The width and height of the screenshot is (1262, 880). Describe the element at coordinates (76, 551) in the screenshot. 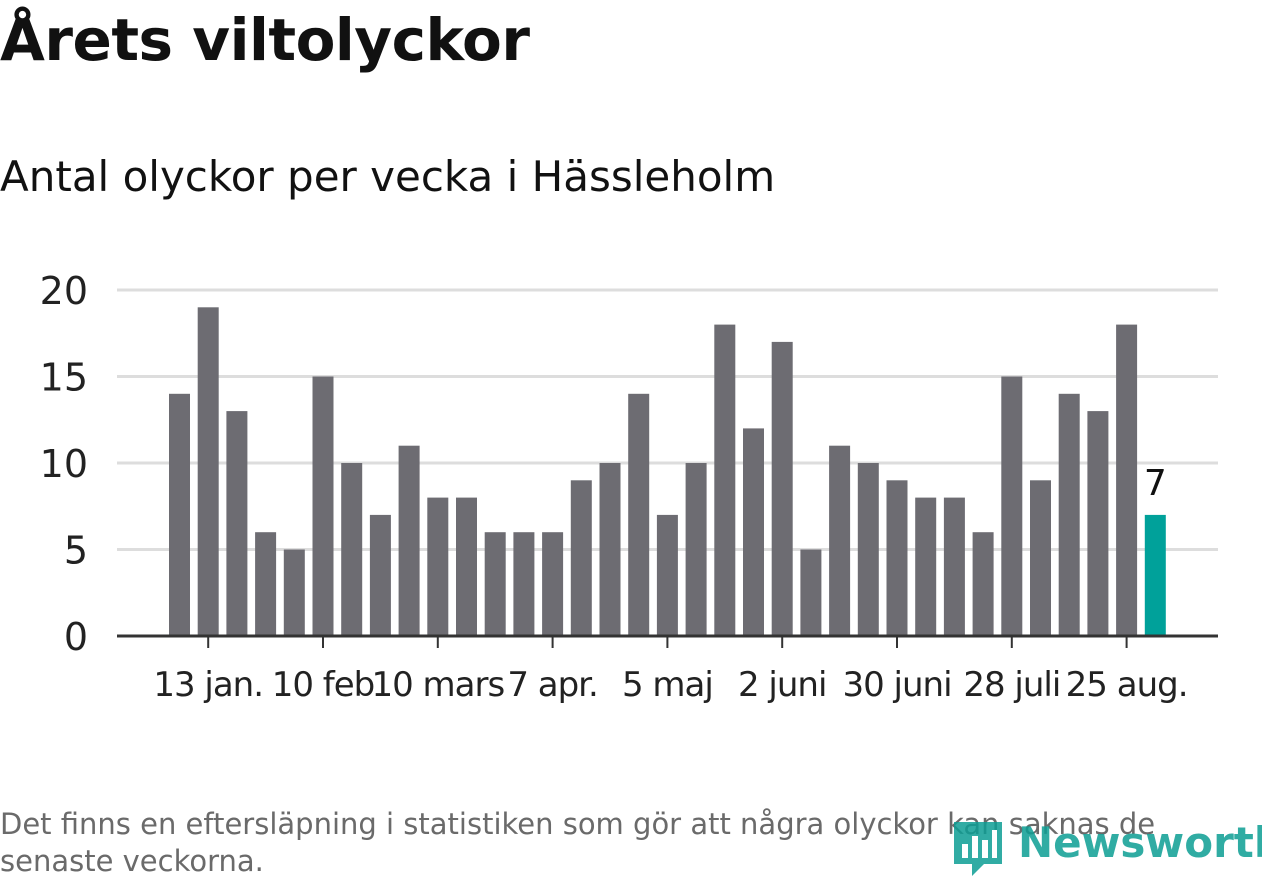

I see `y-tick-label: 5` at that location.